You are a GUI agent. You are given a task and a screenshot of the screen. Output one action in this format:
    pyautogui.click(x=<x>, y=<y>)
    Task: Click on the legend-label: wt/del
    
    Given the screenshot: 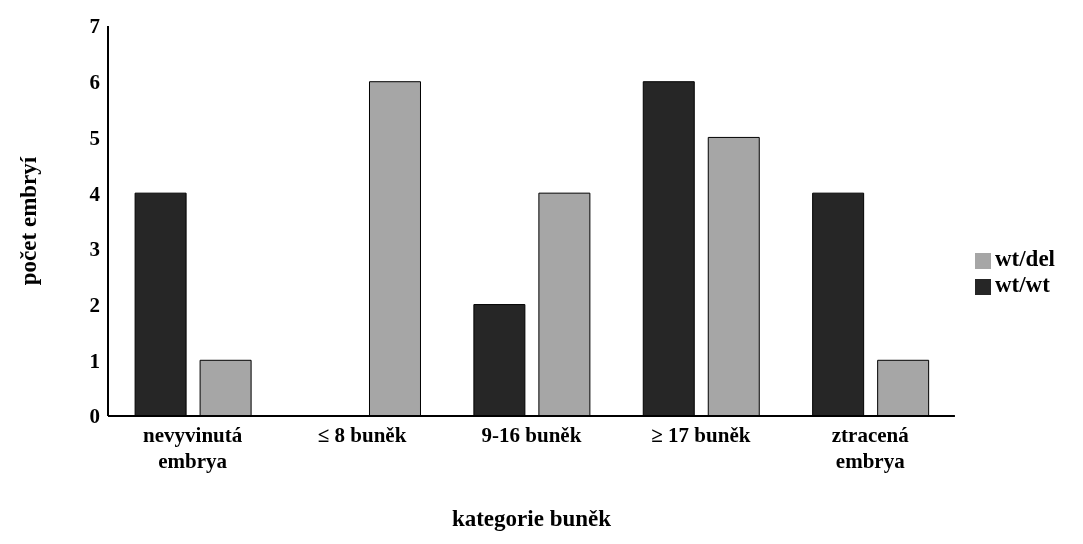 What is the action you would take?
    pyautogui.click(x=1024, y=258)
    